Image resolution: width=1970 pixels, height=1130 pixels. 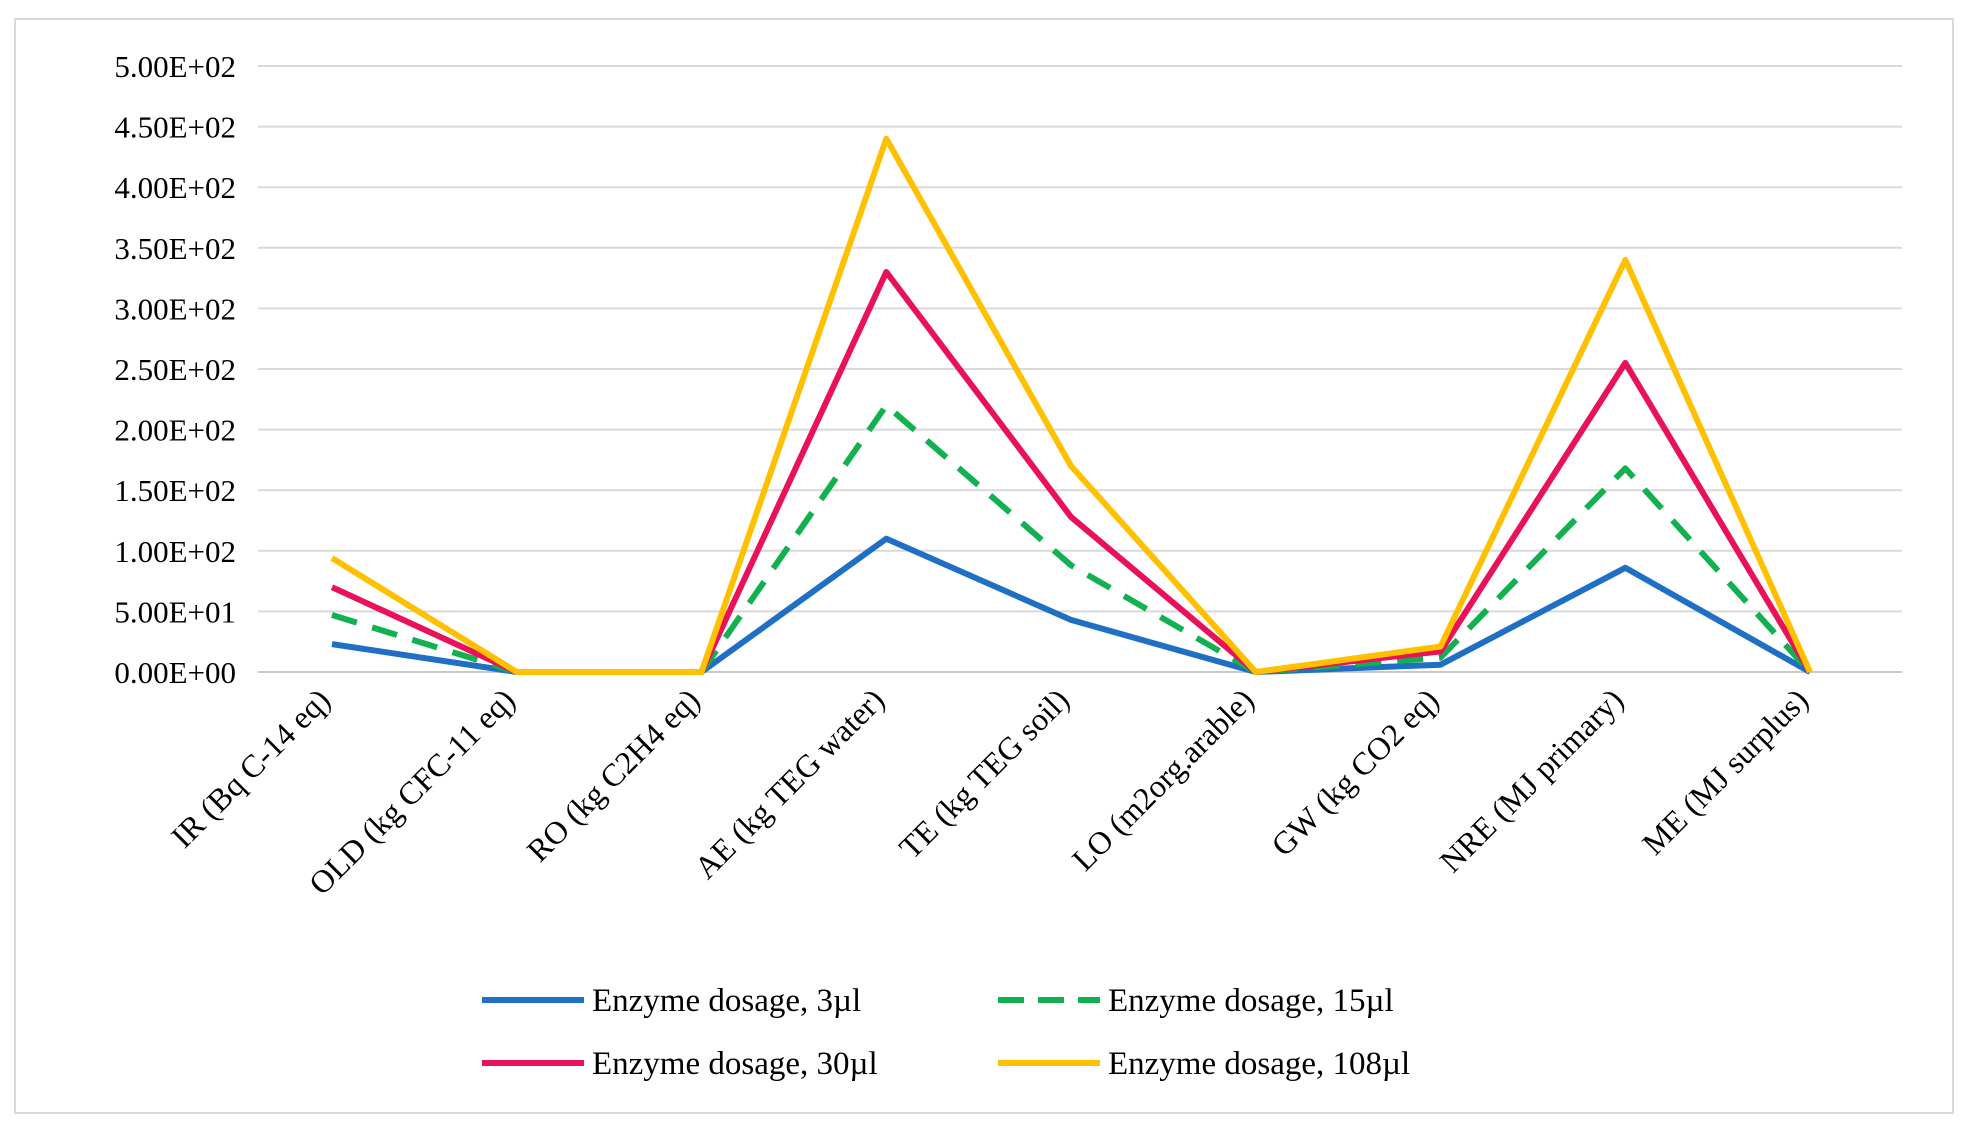 I want to click on y-tick-label: 5.00E+02, so click(x=175, y=66).